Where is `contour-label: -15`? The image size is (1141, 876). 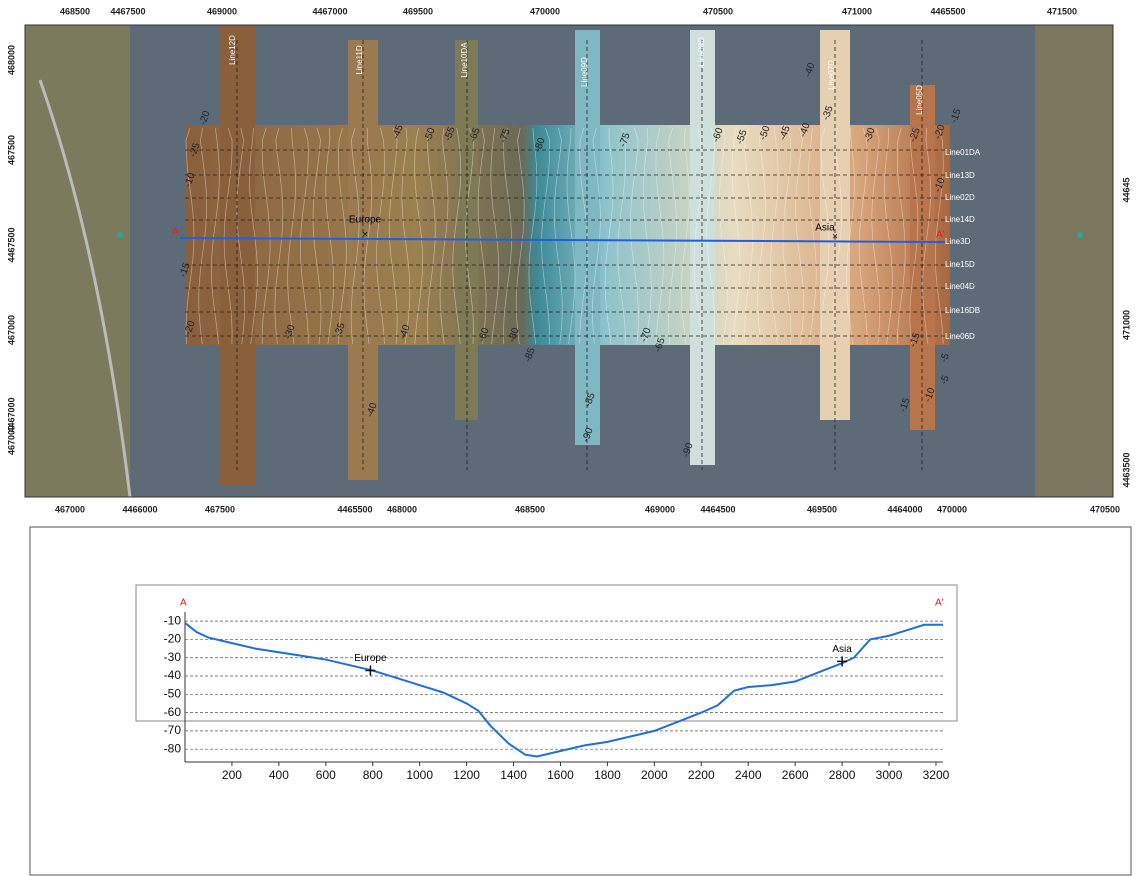
contour-label: -15 is located at coordinates (914, 340).